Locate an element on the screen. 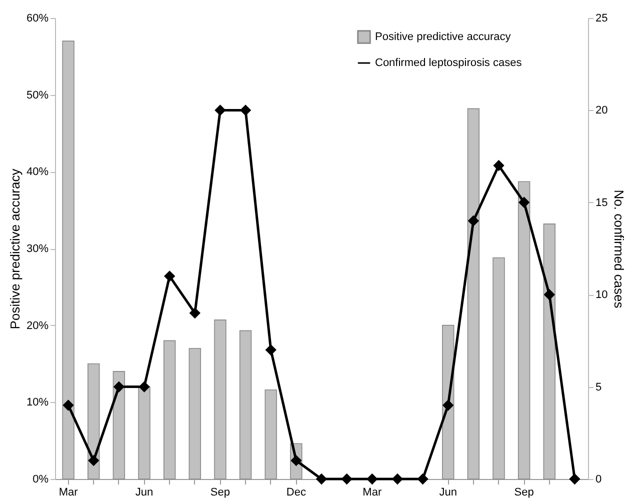 The height and width of the screenshot is (503, 633). y-tick-label: 60% is located at coordinates (37, 18).